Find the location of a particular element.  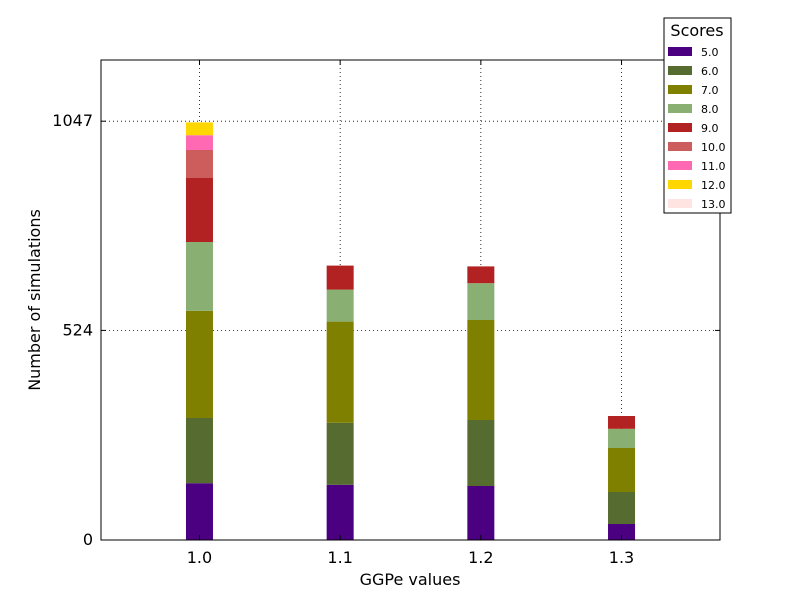

x-tick-label: 1.0 is located at coordinates (199, 557).